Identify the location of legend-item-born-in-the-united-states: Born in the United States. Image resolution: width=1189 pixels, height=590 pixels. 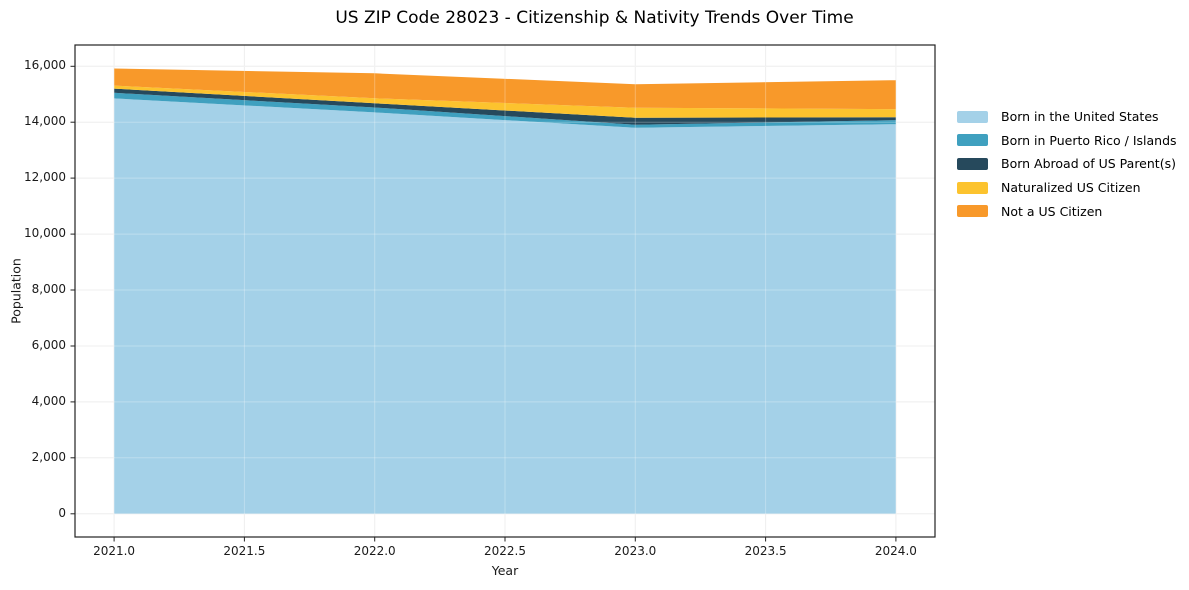
(1067, 117).